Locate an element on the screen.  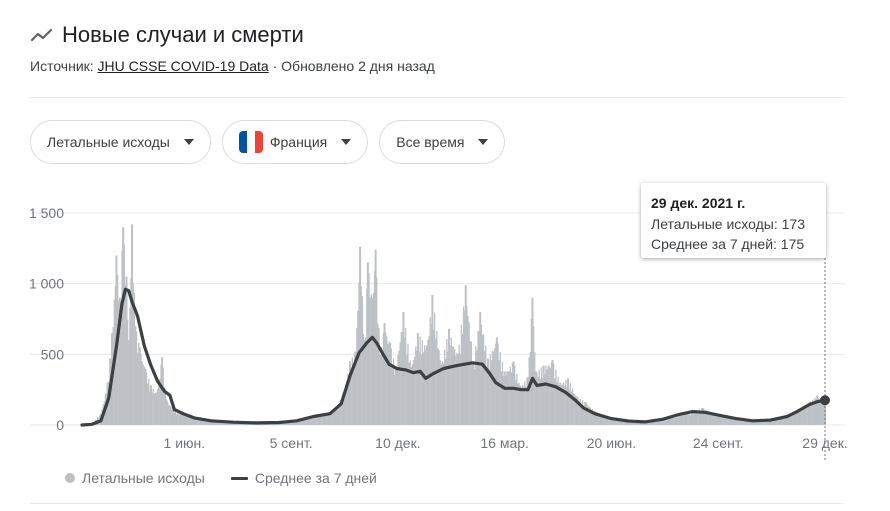
page-title: Новые случаи и смерти is located at coordinates (183, 34).